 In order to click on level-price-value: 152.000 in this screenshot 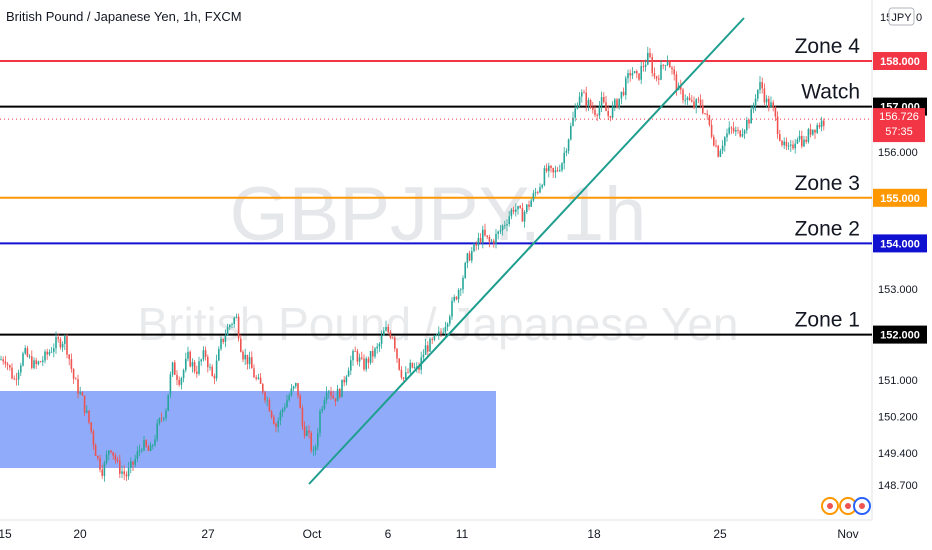, I will do `click(900, 336)`.